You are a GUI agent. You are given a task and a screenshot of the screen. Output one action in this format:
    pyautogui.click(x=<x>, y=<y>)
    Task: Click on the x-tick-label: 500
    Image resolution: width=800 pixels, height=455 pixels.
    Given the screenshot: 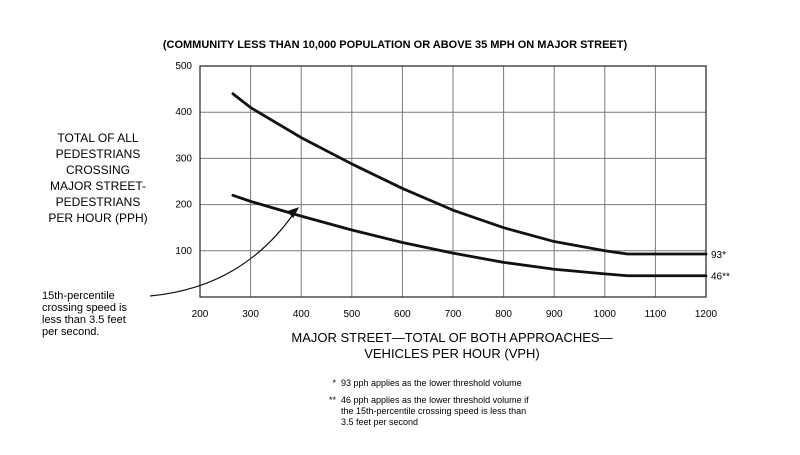 What is the action you would take?
    pyautogui.click(x=351, y=314)
    